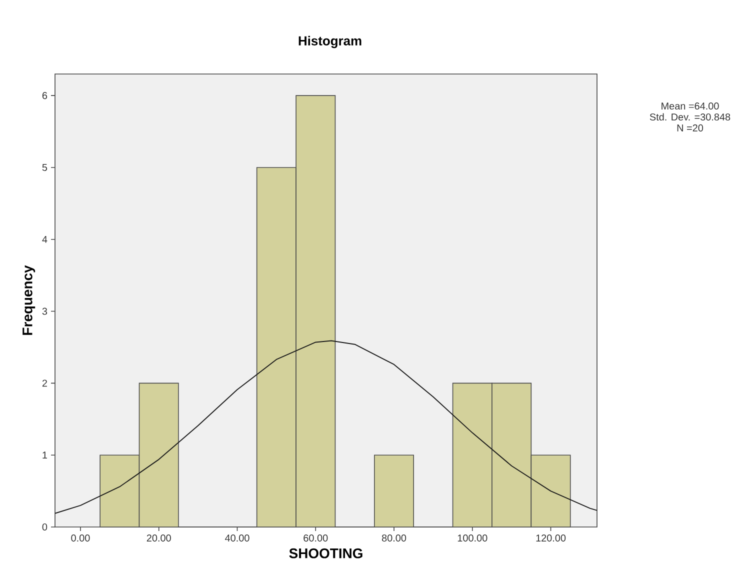 This screenshot has width=751, height=587. What do you see at coordinates (690, 106) in the screenshot?
I see `text: Mean =64.00` at bounding box center [690, 106].